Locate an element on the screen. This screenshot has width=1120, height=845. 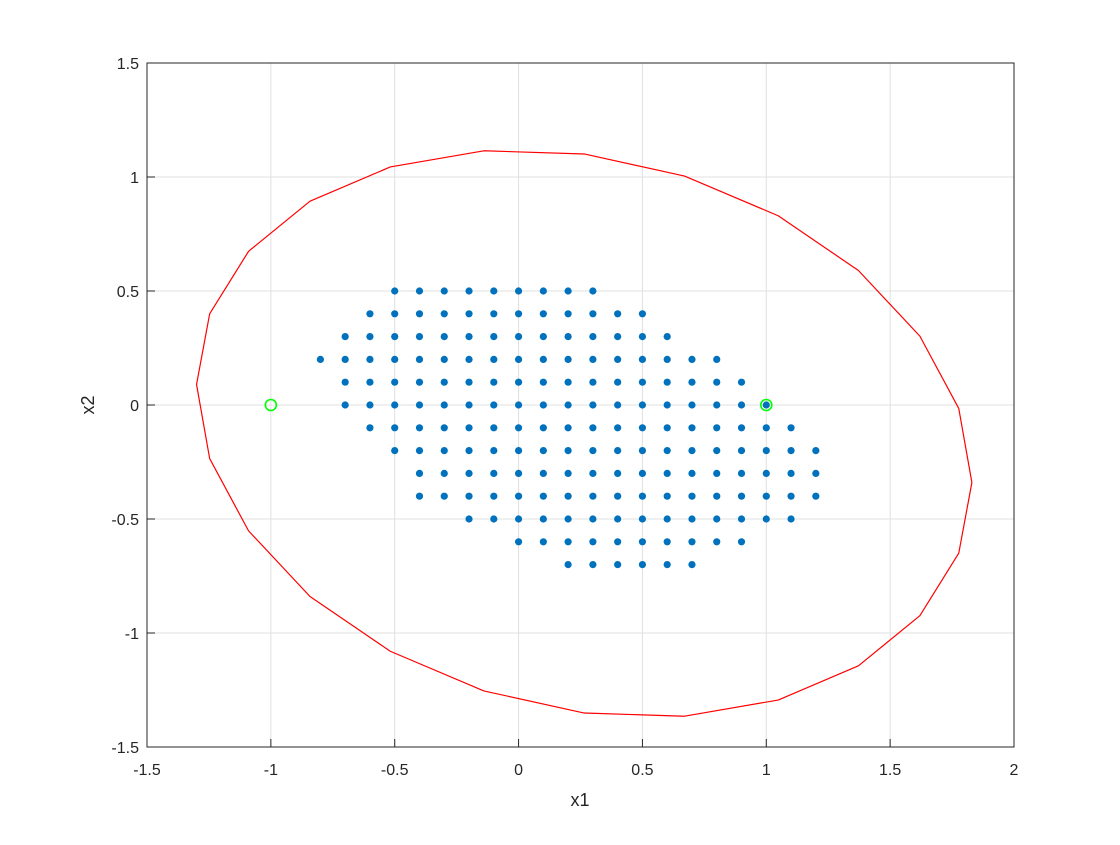
y-tick-label: -0.5 is located at coordinates (125, 520).